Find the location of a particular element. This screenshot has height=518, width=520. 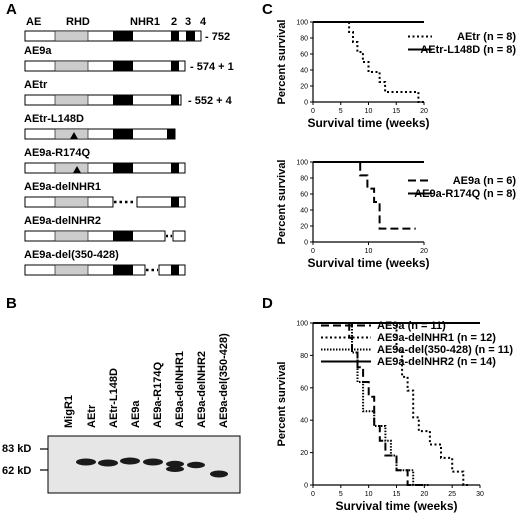

domain-label-nhr2: 2 is located at coordinates (174, 22).